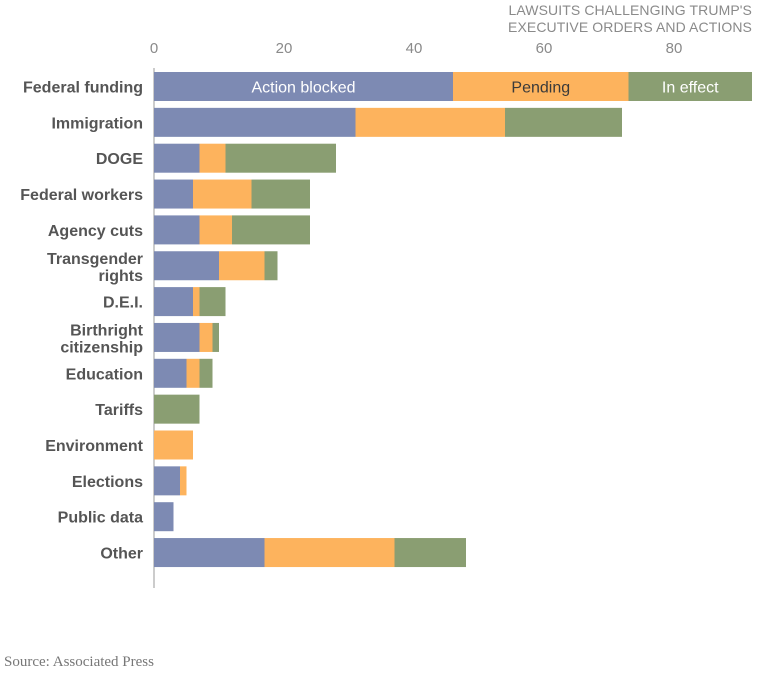 The height and width of the screenshot is (679, 762). I want to click on series-label: In effect, so click(690, 88).